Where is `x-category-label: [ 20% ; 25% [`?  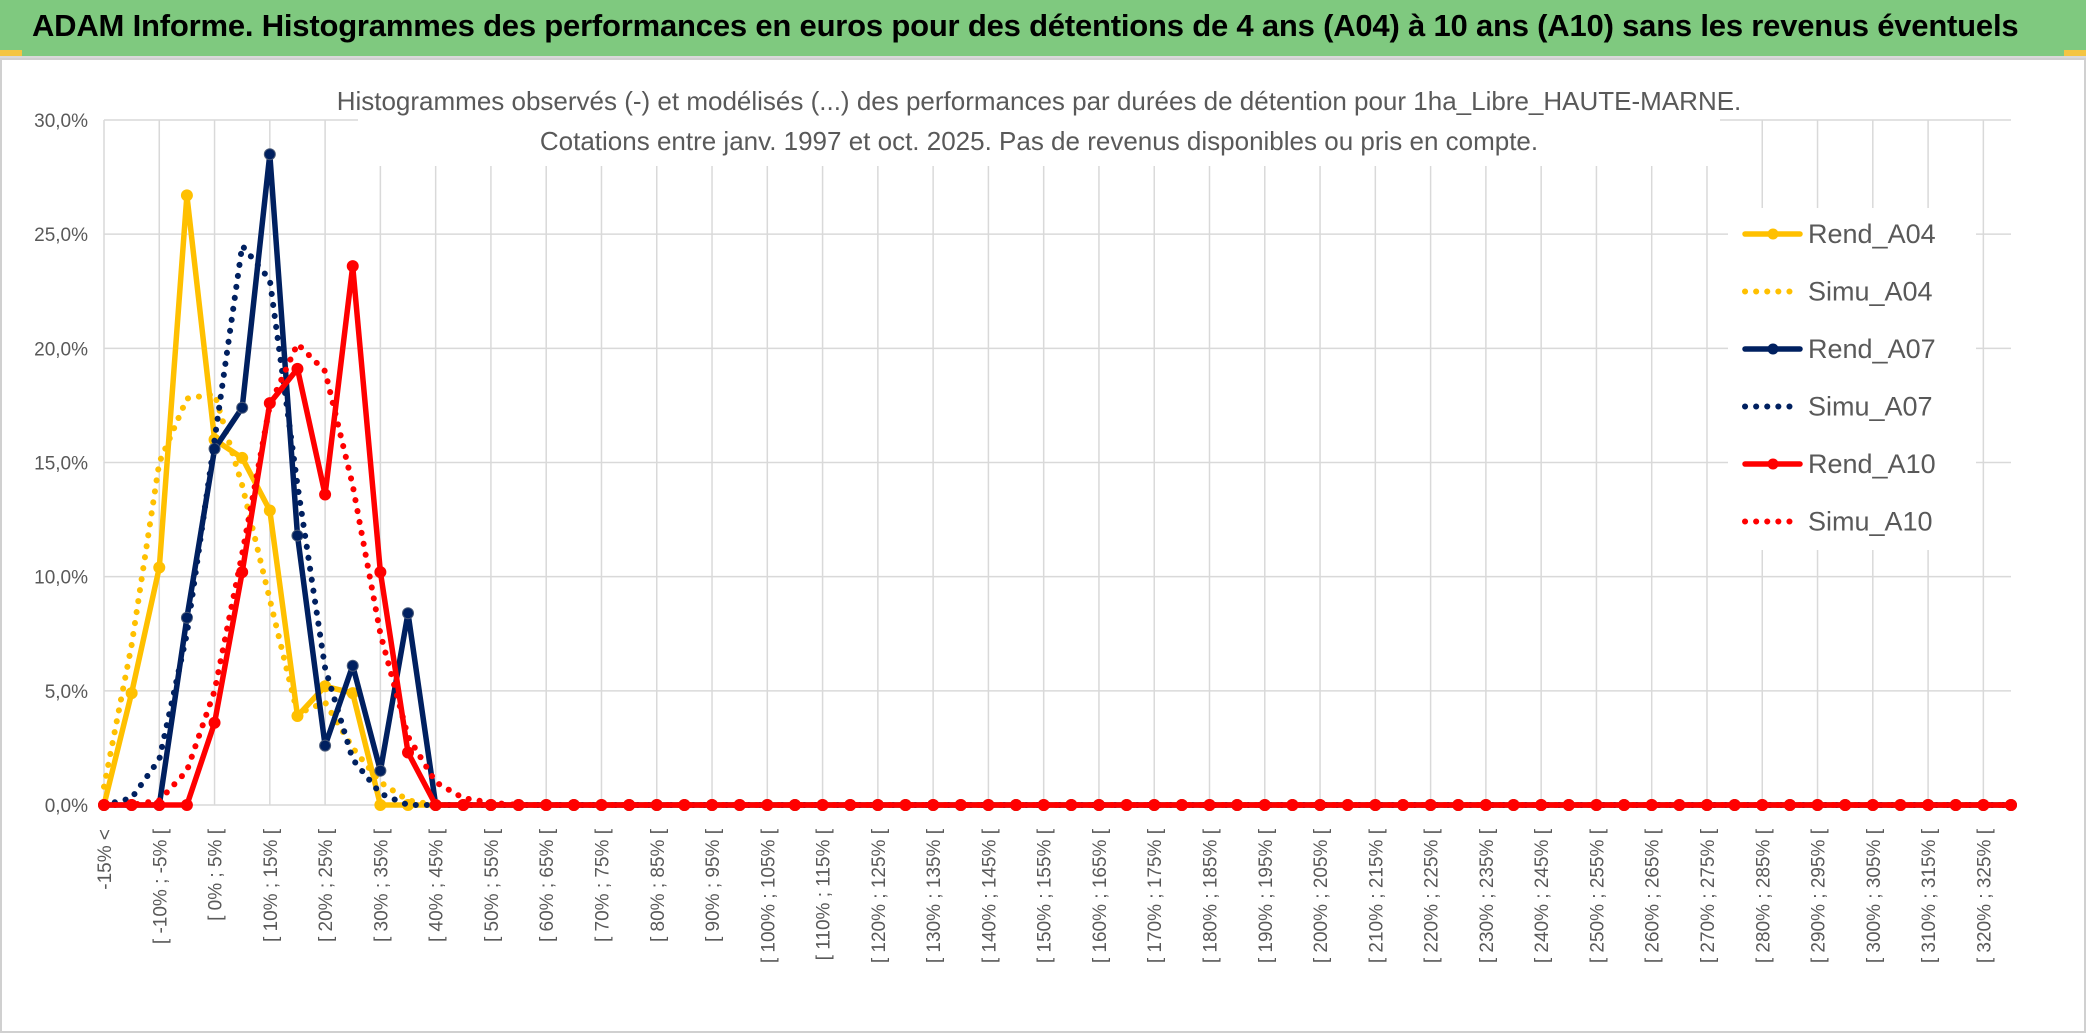
x-category-label: [ 20% ; 25% [ is located at coordinates (326, 885).